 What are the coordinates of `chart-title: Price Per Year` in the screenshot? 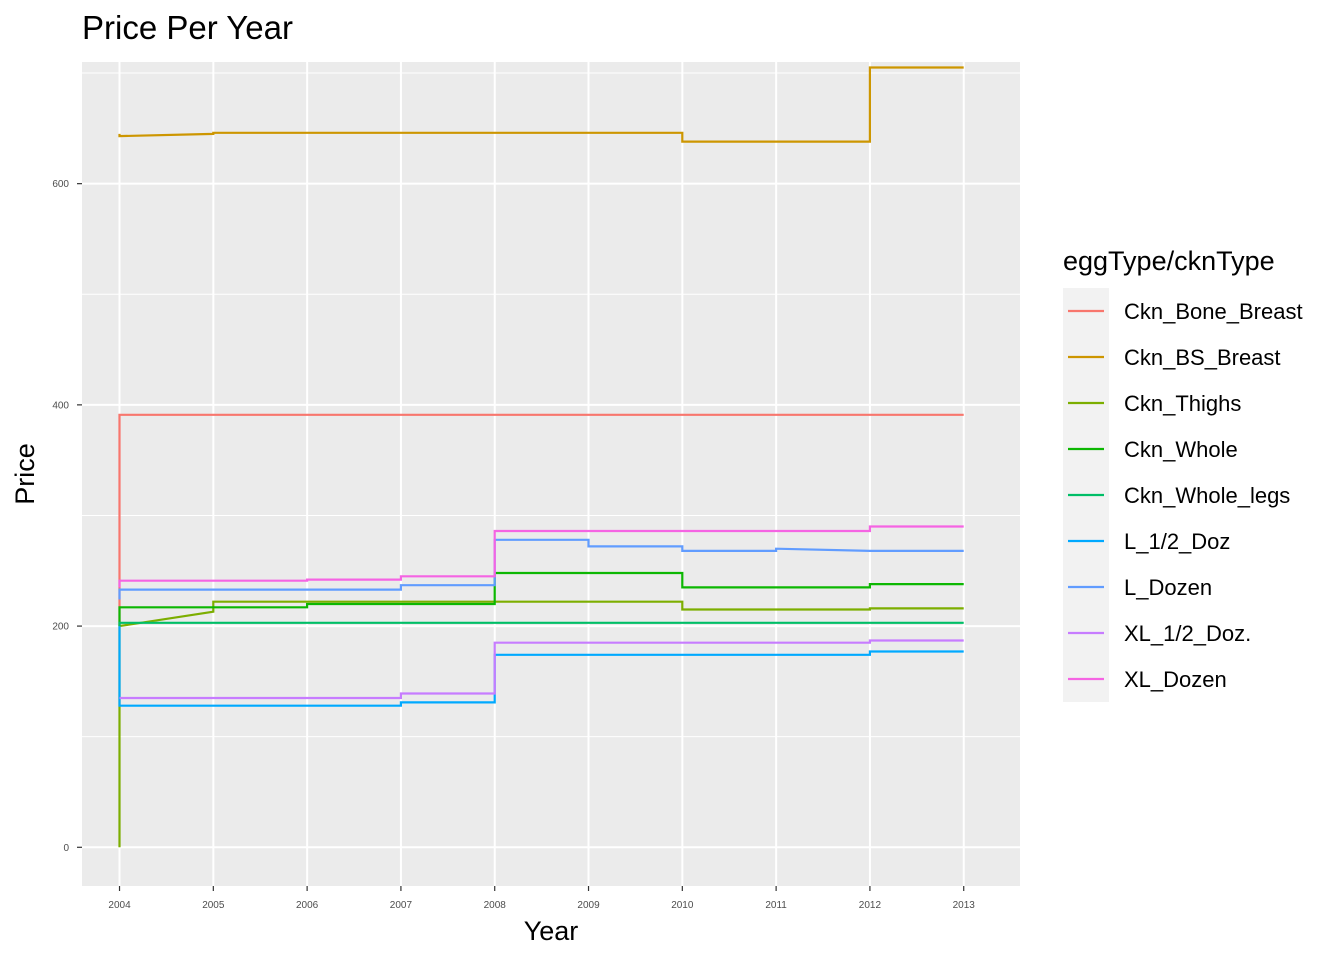 It's located at (187, 27).